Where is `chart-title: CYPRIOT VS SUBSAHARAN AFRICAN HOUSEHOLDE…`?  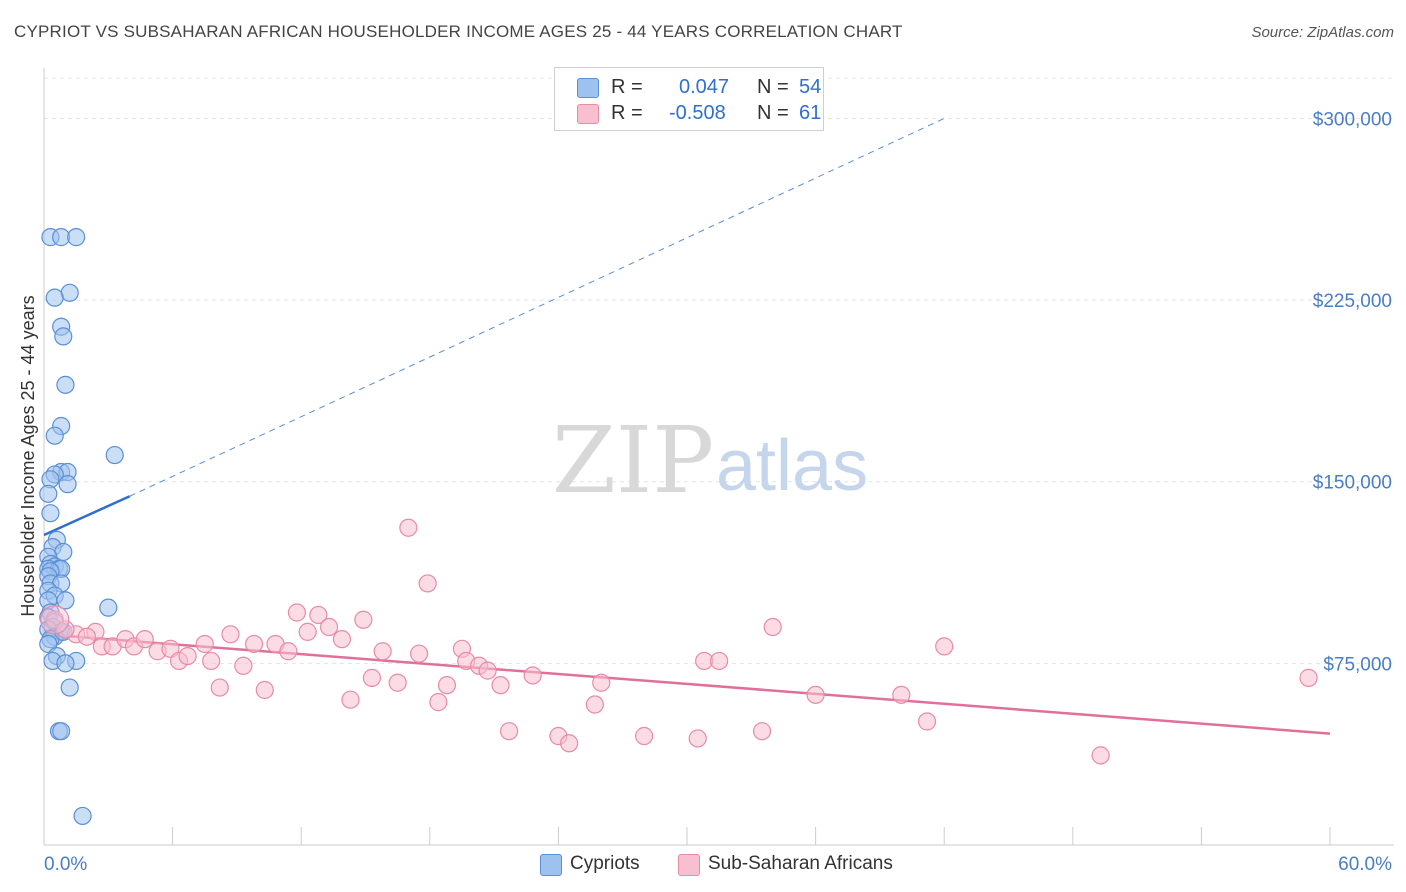 chart-title: CYPRIOT VS SUBSAHARAN AFRICAN HOUSEHOLDE… is located at coordinates (458, 31).